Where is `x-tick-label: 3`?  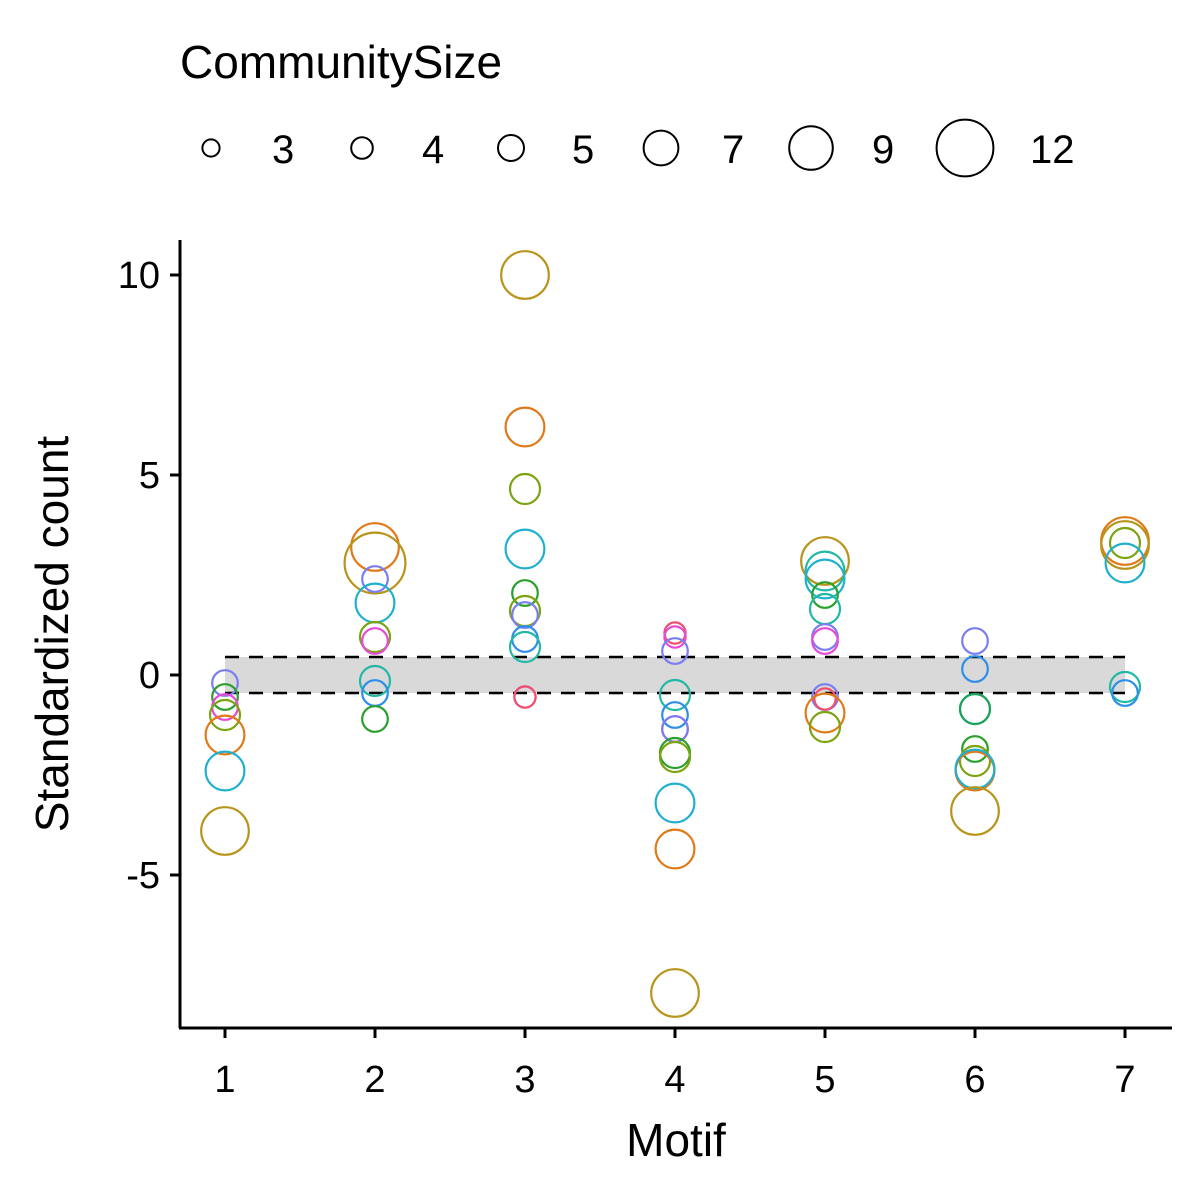 x-tick-label: 3 is located at coordinates (524, 1080).